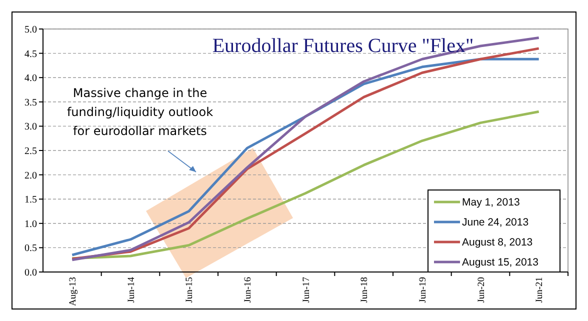 This screenshot has height=321, width=588. I want to click on x-tick-label: Jun-20, so click(481, 289).